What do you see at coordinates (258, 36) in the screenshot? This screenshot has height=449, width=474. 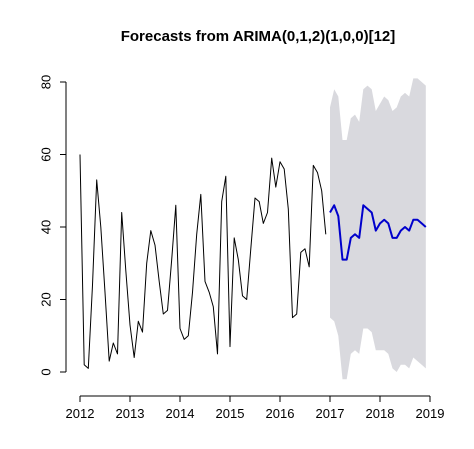 I see `chart-title: Forecasts from ARIMA(0,1,2)(1,0,0)[12]` at bounding box center [258, 36].